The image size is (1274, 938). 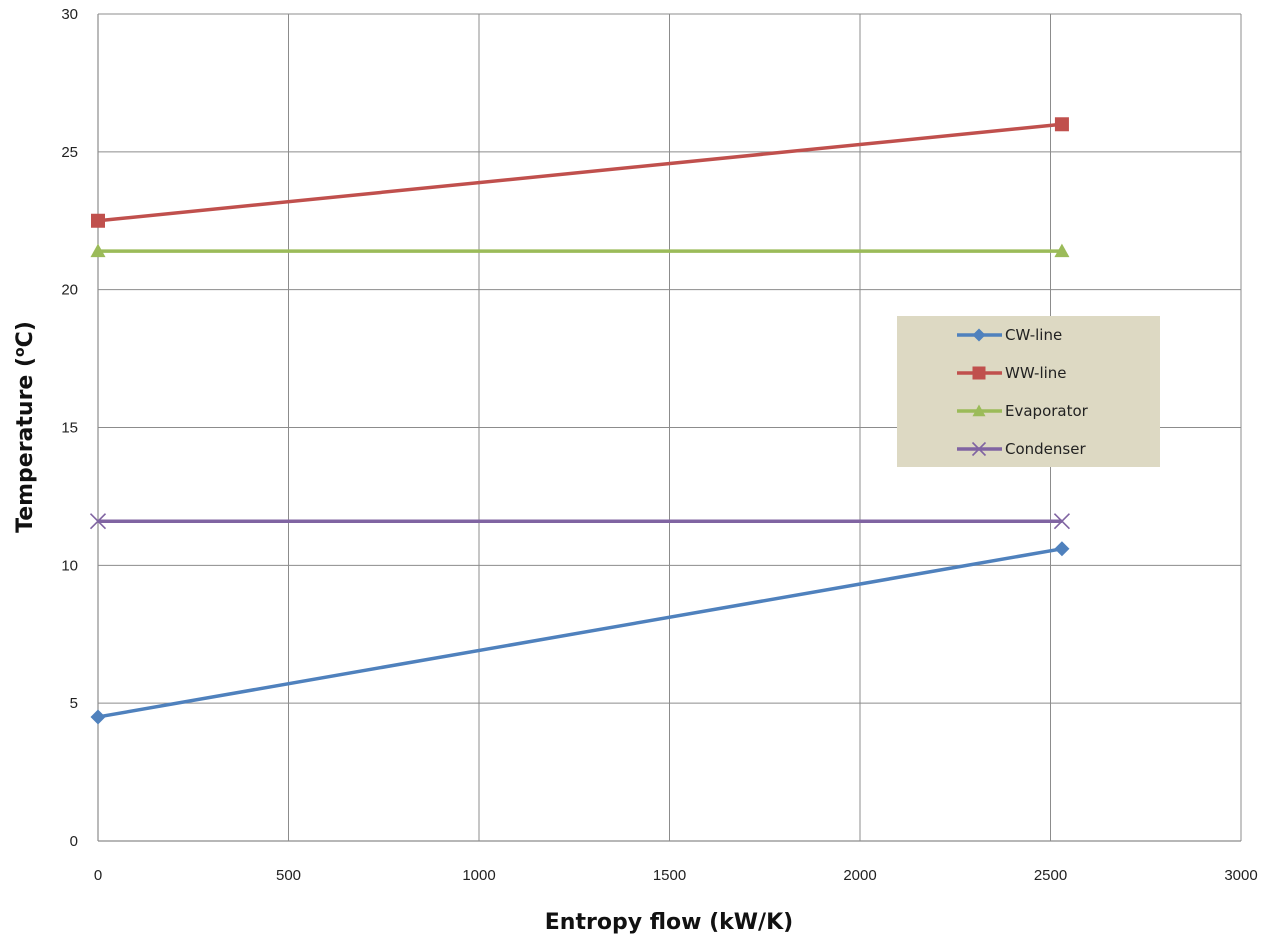 What do you see at coordinates (69, 428) in the screenshot?
I see `y-tick-label: 15` at bounding box center [69, 428].